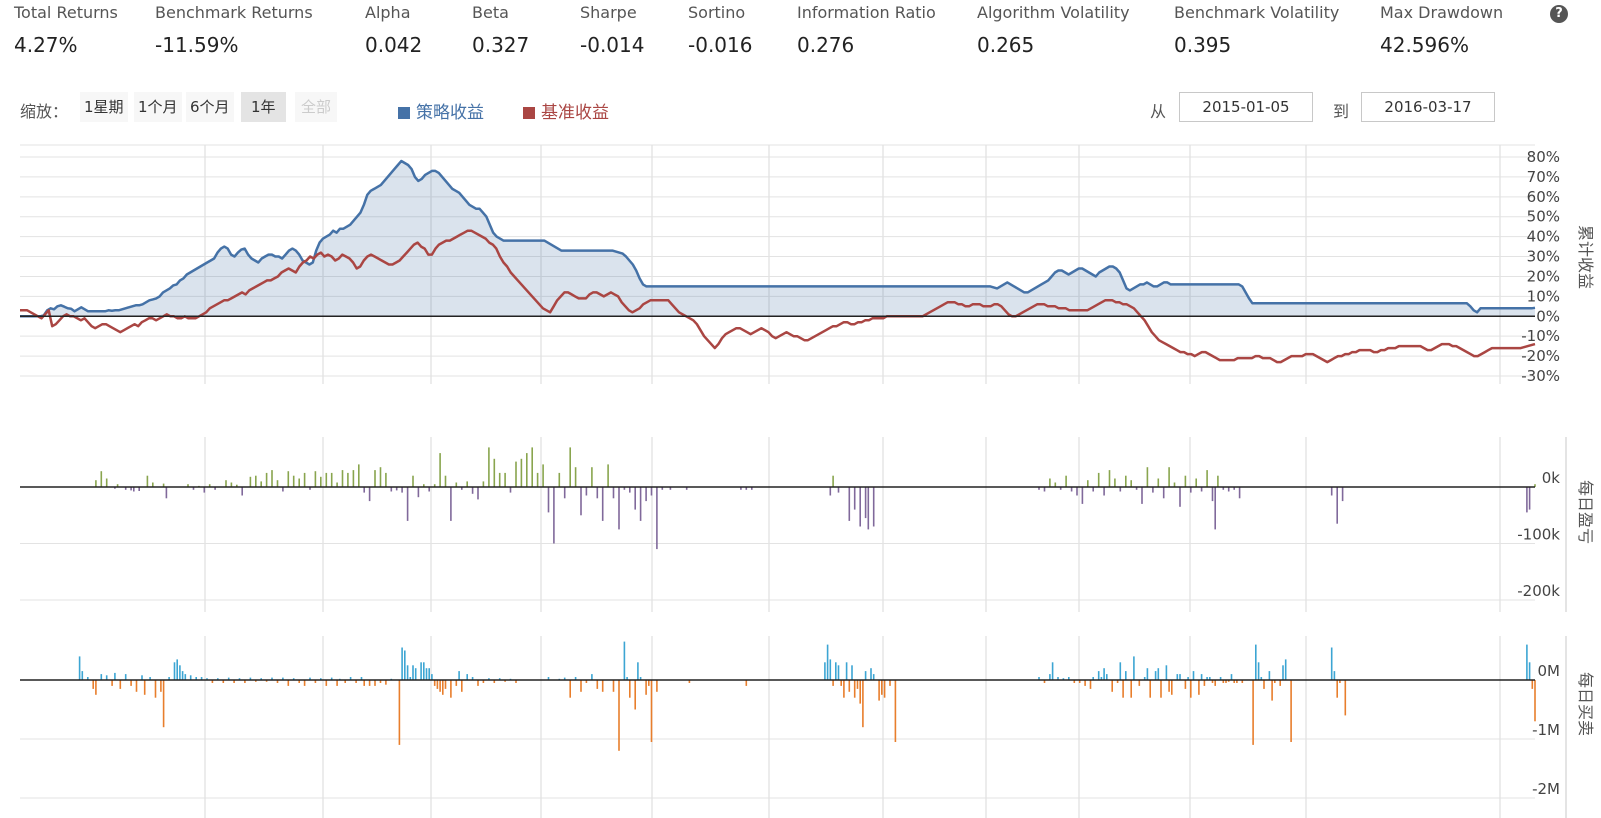  I want to click on metric-label: Alpha, so click(388, 12).